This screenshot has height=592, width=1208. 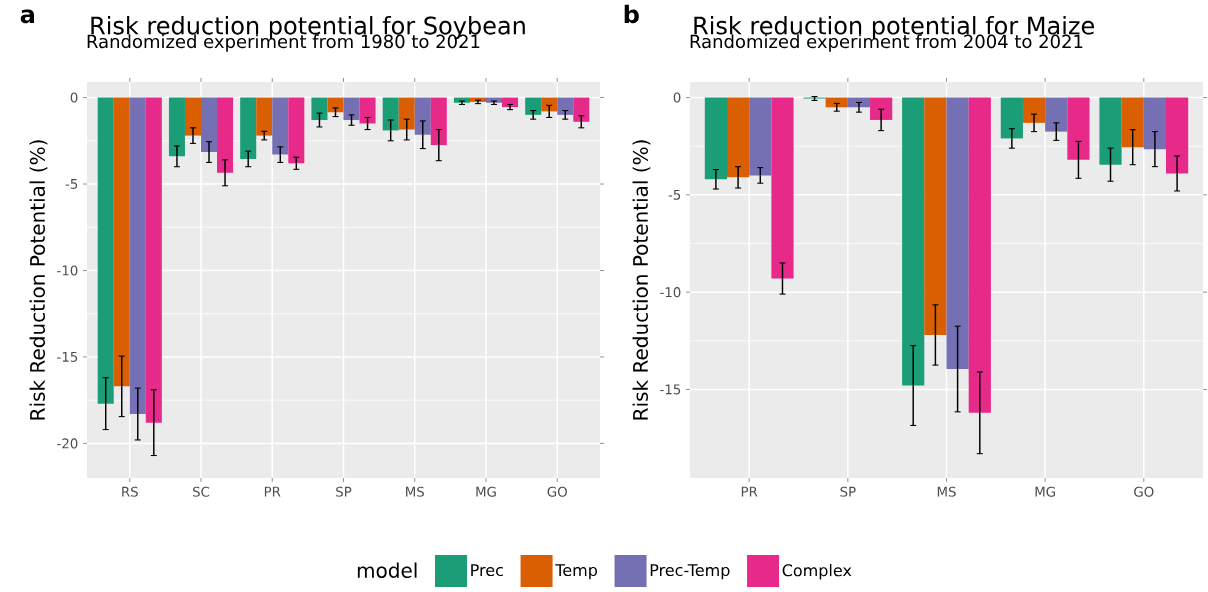 I want to click on legend-label: Prec-Temp, so click(x=690, y=572).